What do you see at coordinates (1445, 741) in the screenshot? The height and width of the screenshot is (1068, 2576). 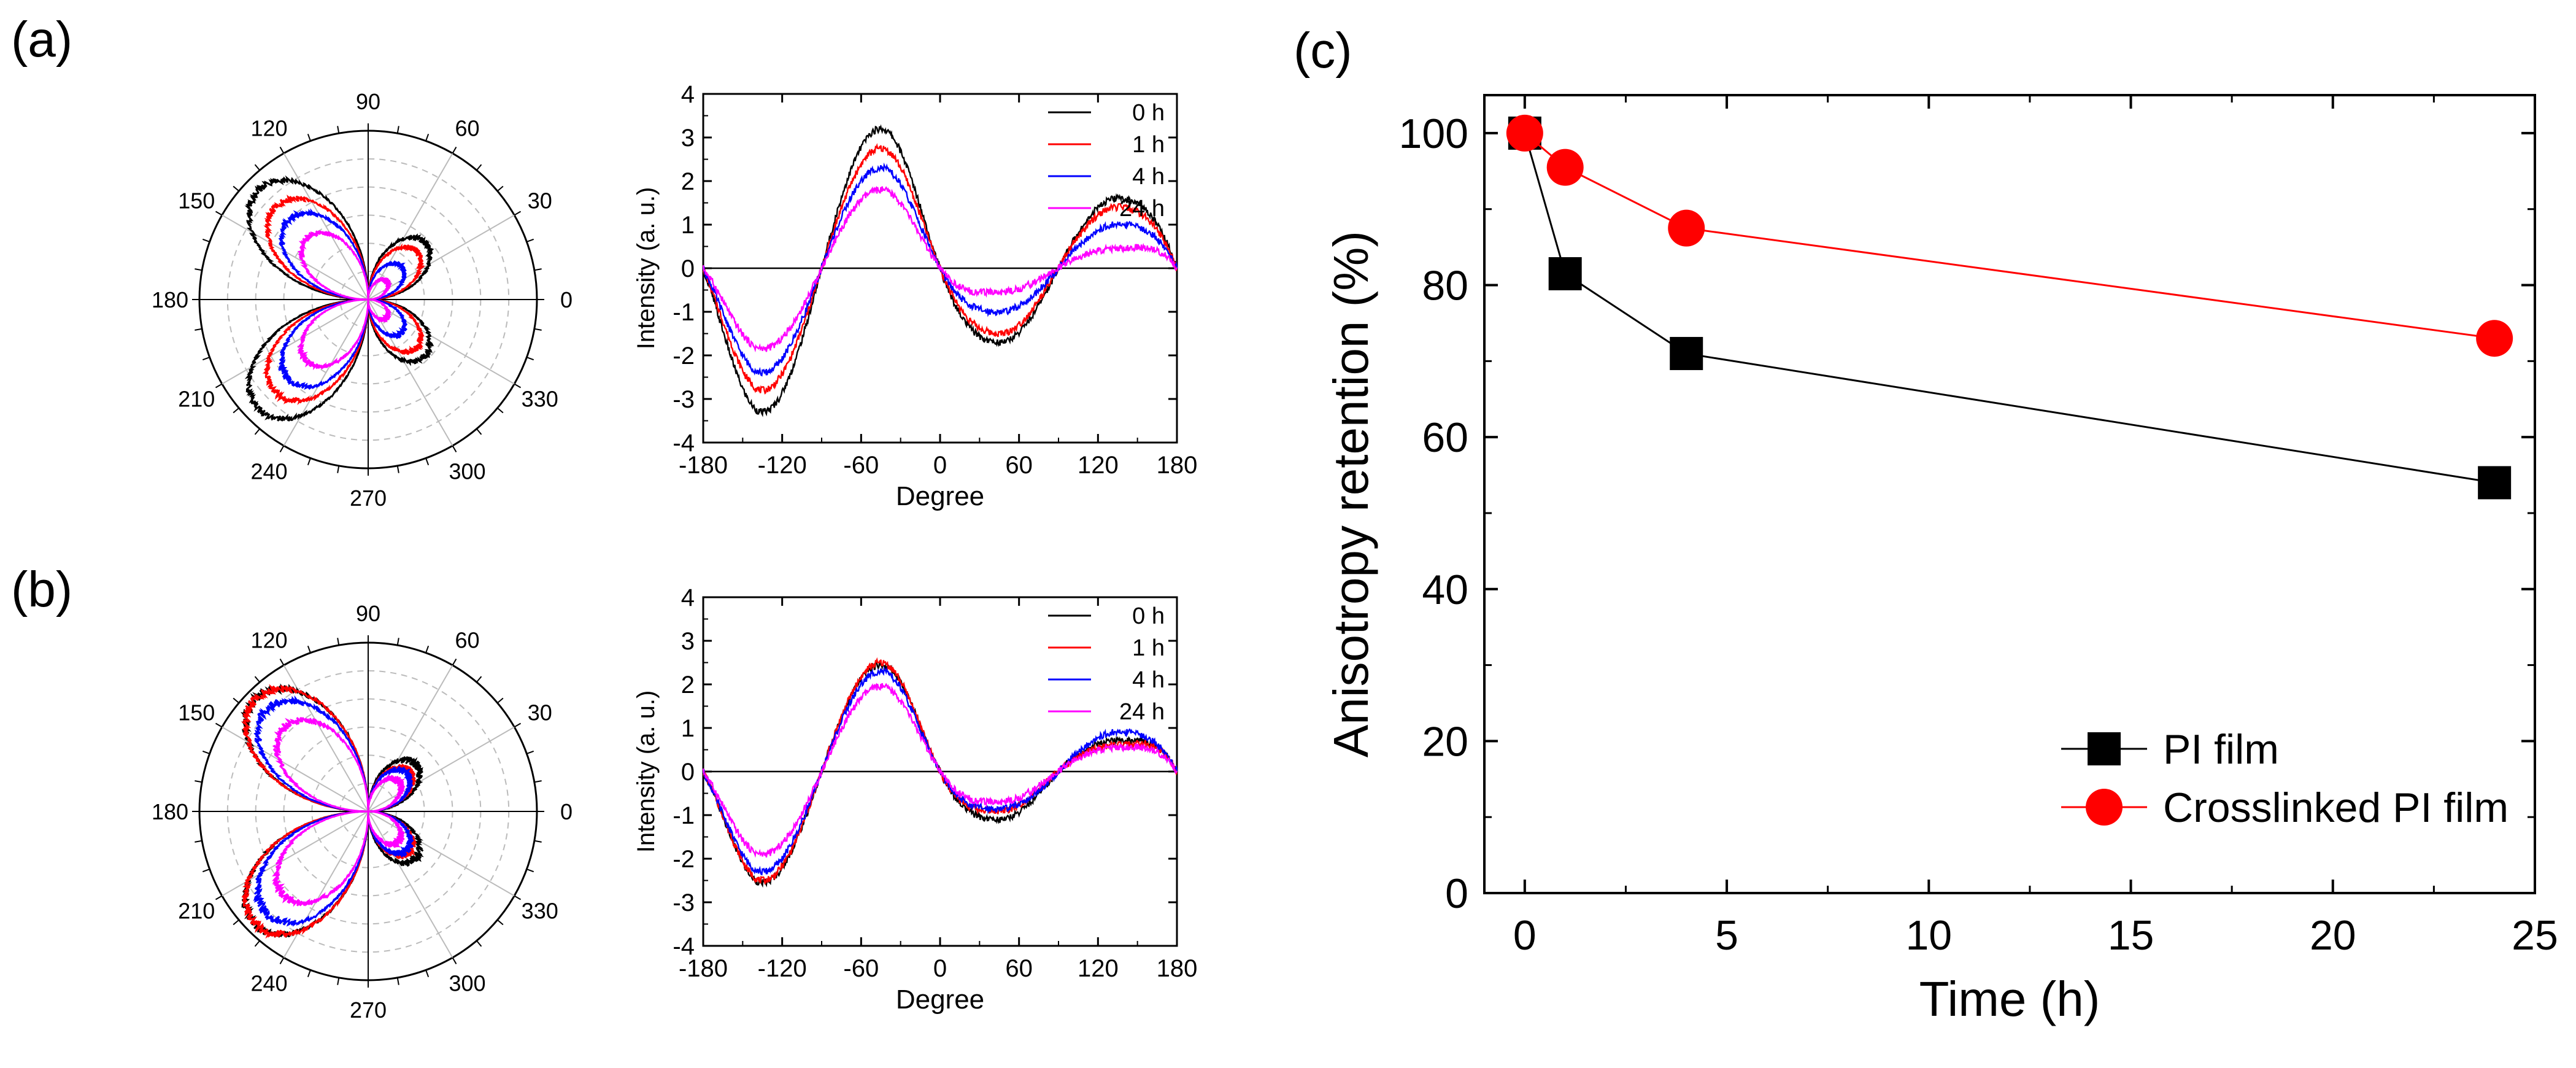 I see `y-tick-label: 20` at bounding box center [1445, 741].